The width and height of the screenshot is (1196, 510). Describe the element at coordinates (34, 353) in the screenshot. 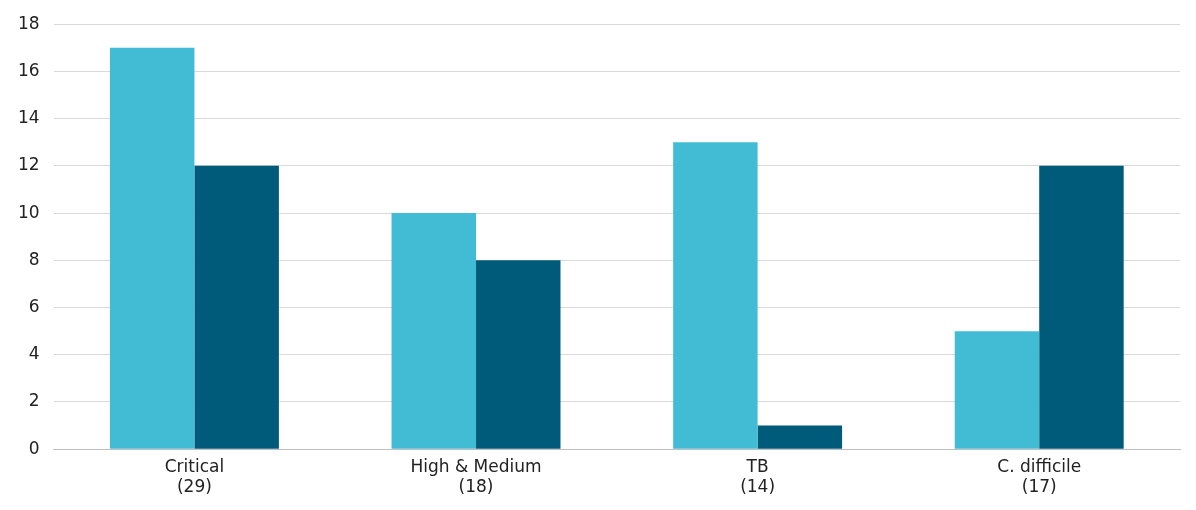

I see `y-tick-label: 4` at that location.